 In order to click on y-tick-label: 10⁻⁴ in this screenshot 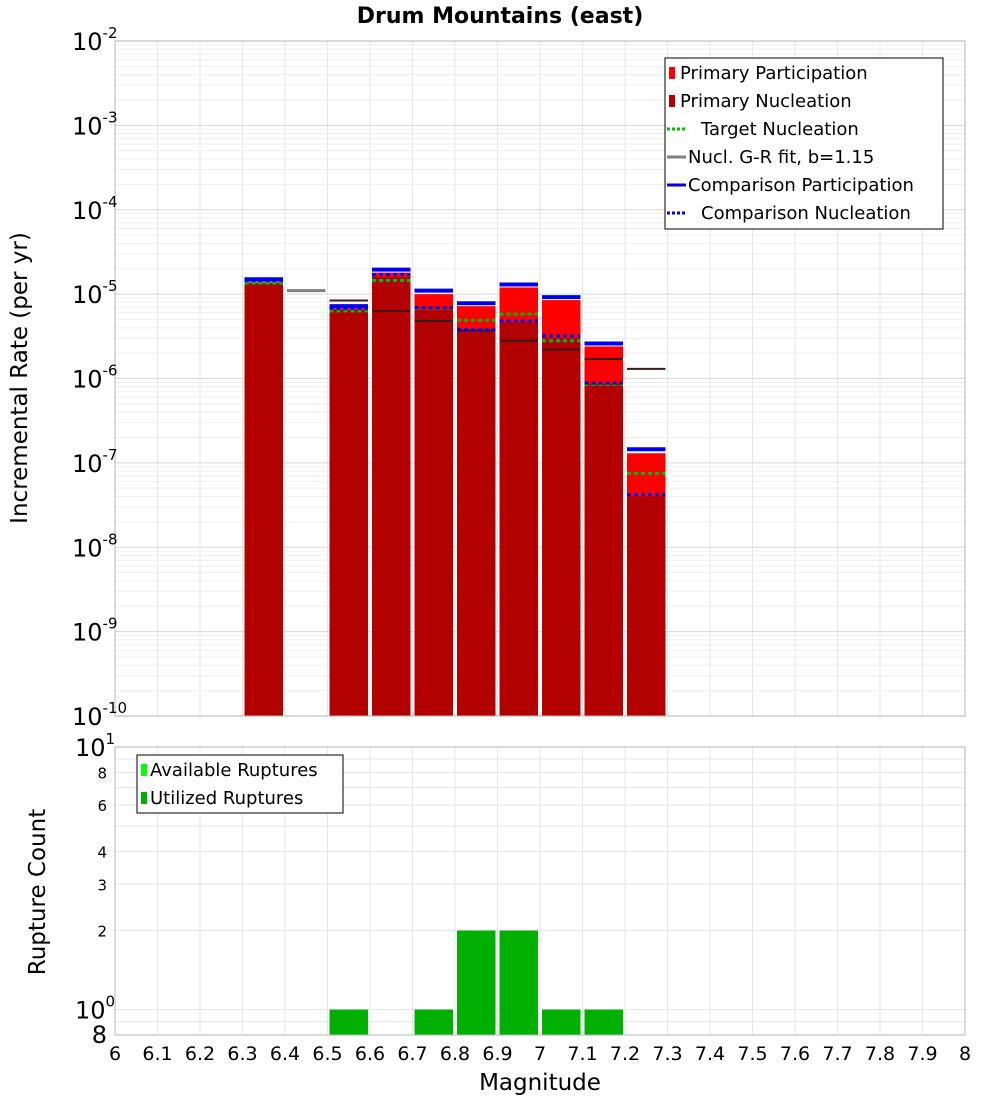, I will do `click(95, 209)`.